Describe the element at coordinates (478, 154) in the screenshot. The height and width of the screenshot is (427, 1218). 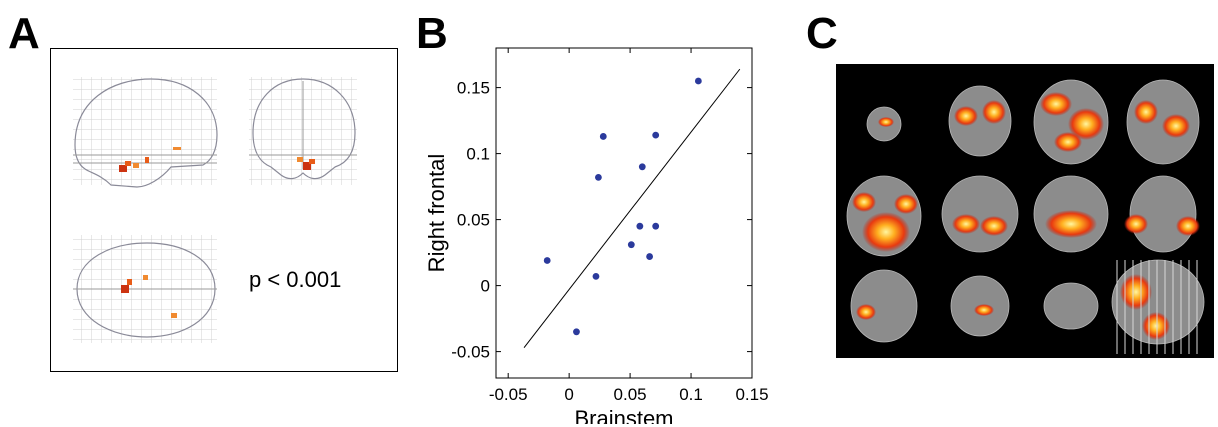
I see `y-tick-label: 0.1` at that location.